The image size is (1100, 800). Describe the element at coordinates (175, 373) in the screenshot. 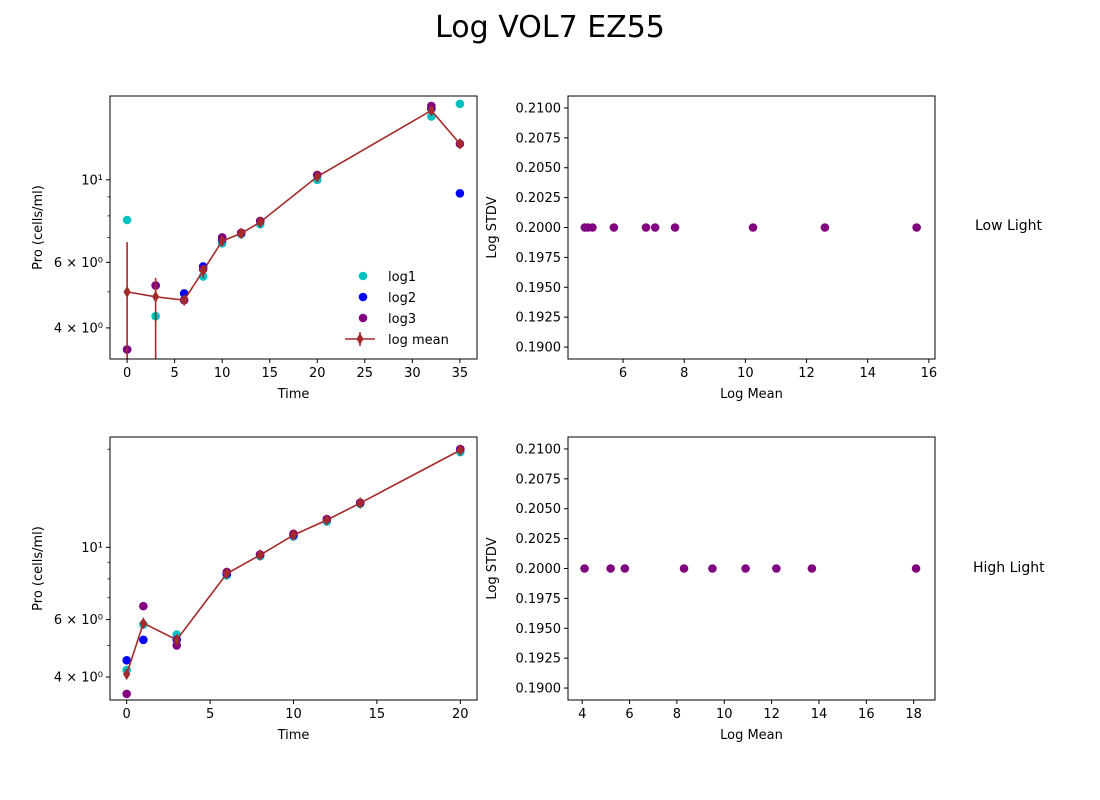

I see `x-tick-label: 5` at that location.